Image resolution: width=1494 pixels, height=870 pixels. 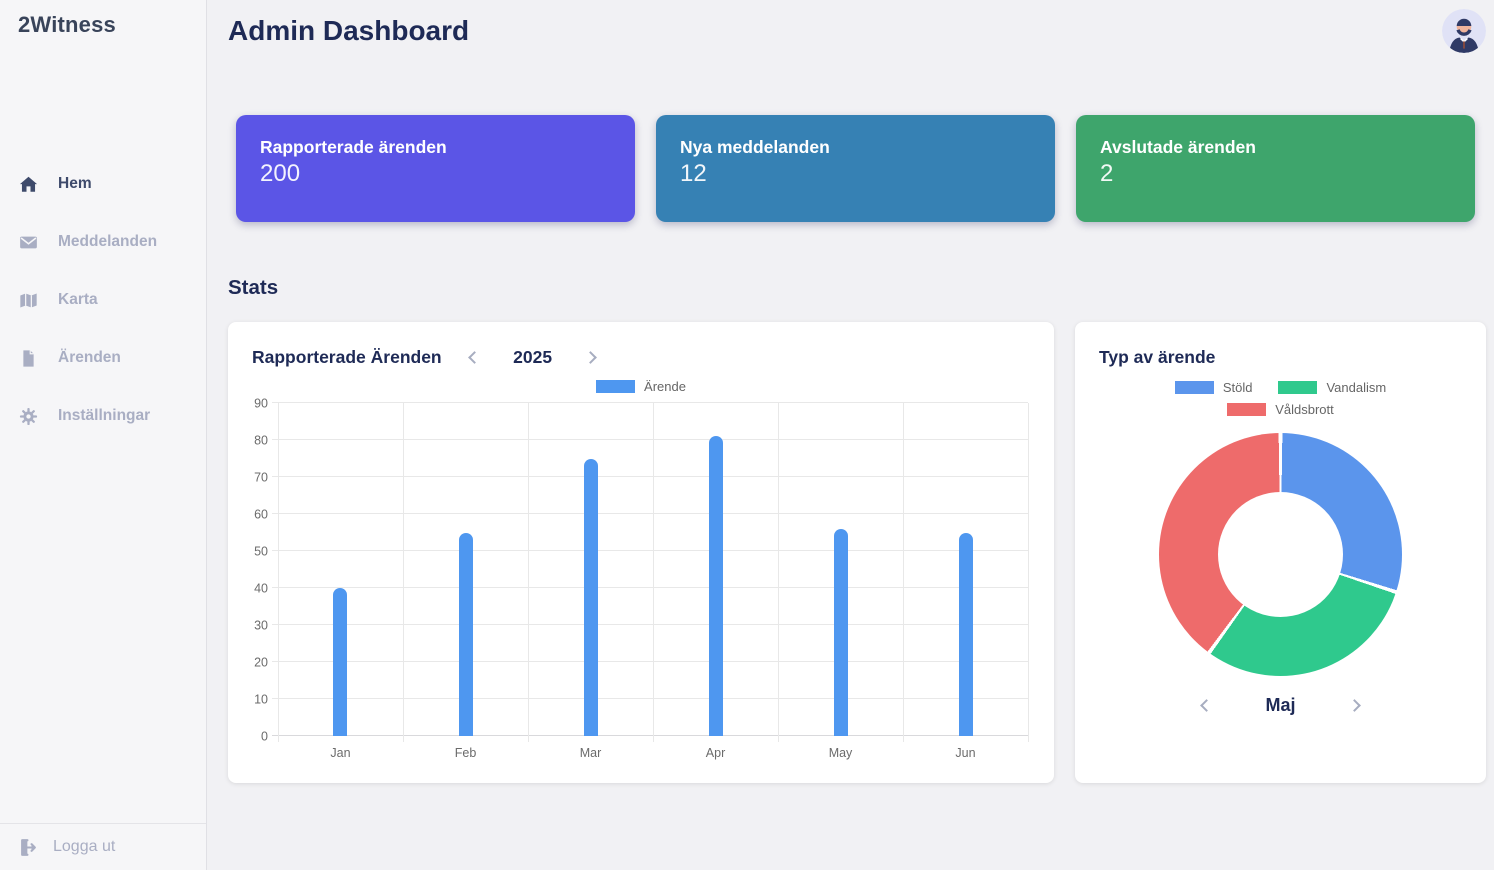 What do you see at coordinates (75, 183) in the screenshot?
I see `sidebar-item-label: Hem` at bounding box center [75, 183].